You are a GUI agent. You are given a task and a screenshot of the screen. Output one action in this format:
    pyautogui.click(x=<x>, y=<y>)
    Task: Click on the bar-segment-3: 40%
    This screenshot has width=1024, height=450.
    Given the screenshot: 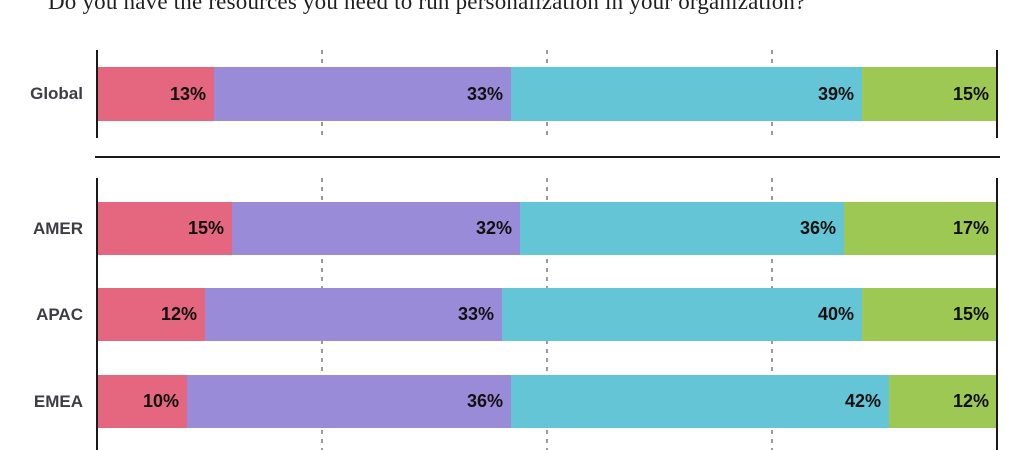 What is the action you would take?
    pyautogui.click(x=682, y=314)
    